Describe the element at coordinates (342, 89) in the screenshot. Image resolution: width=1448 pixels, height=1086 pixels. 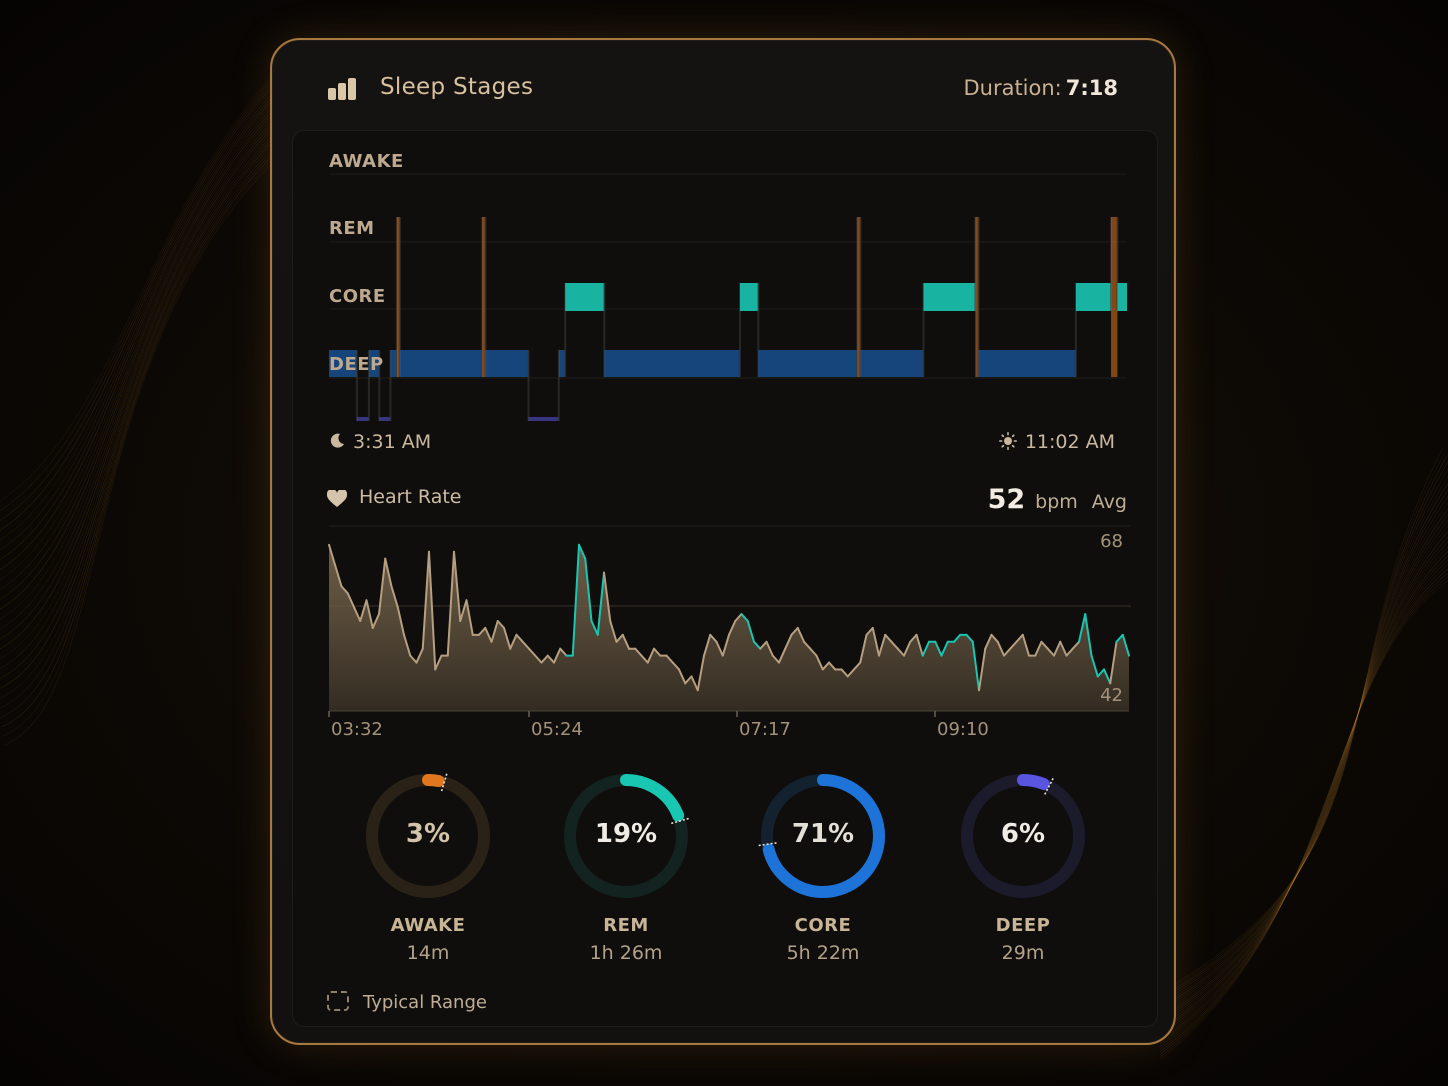
I see `bar-chart-icon` at that location.